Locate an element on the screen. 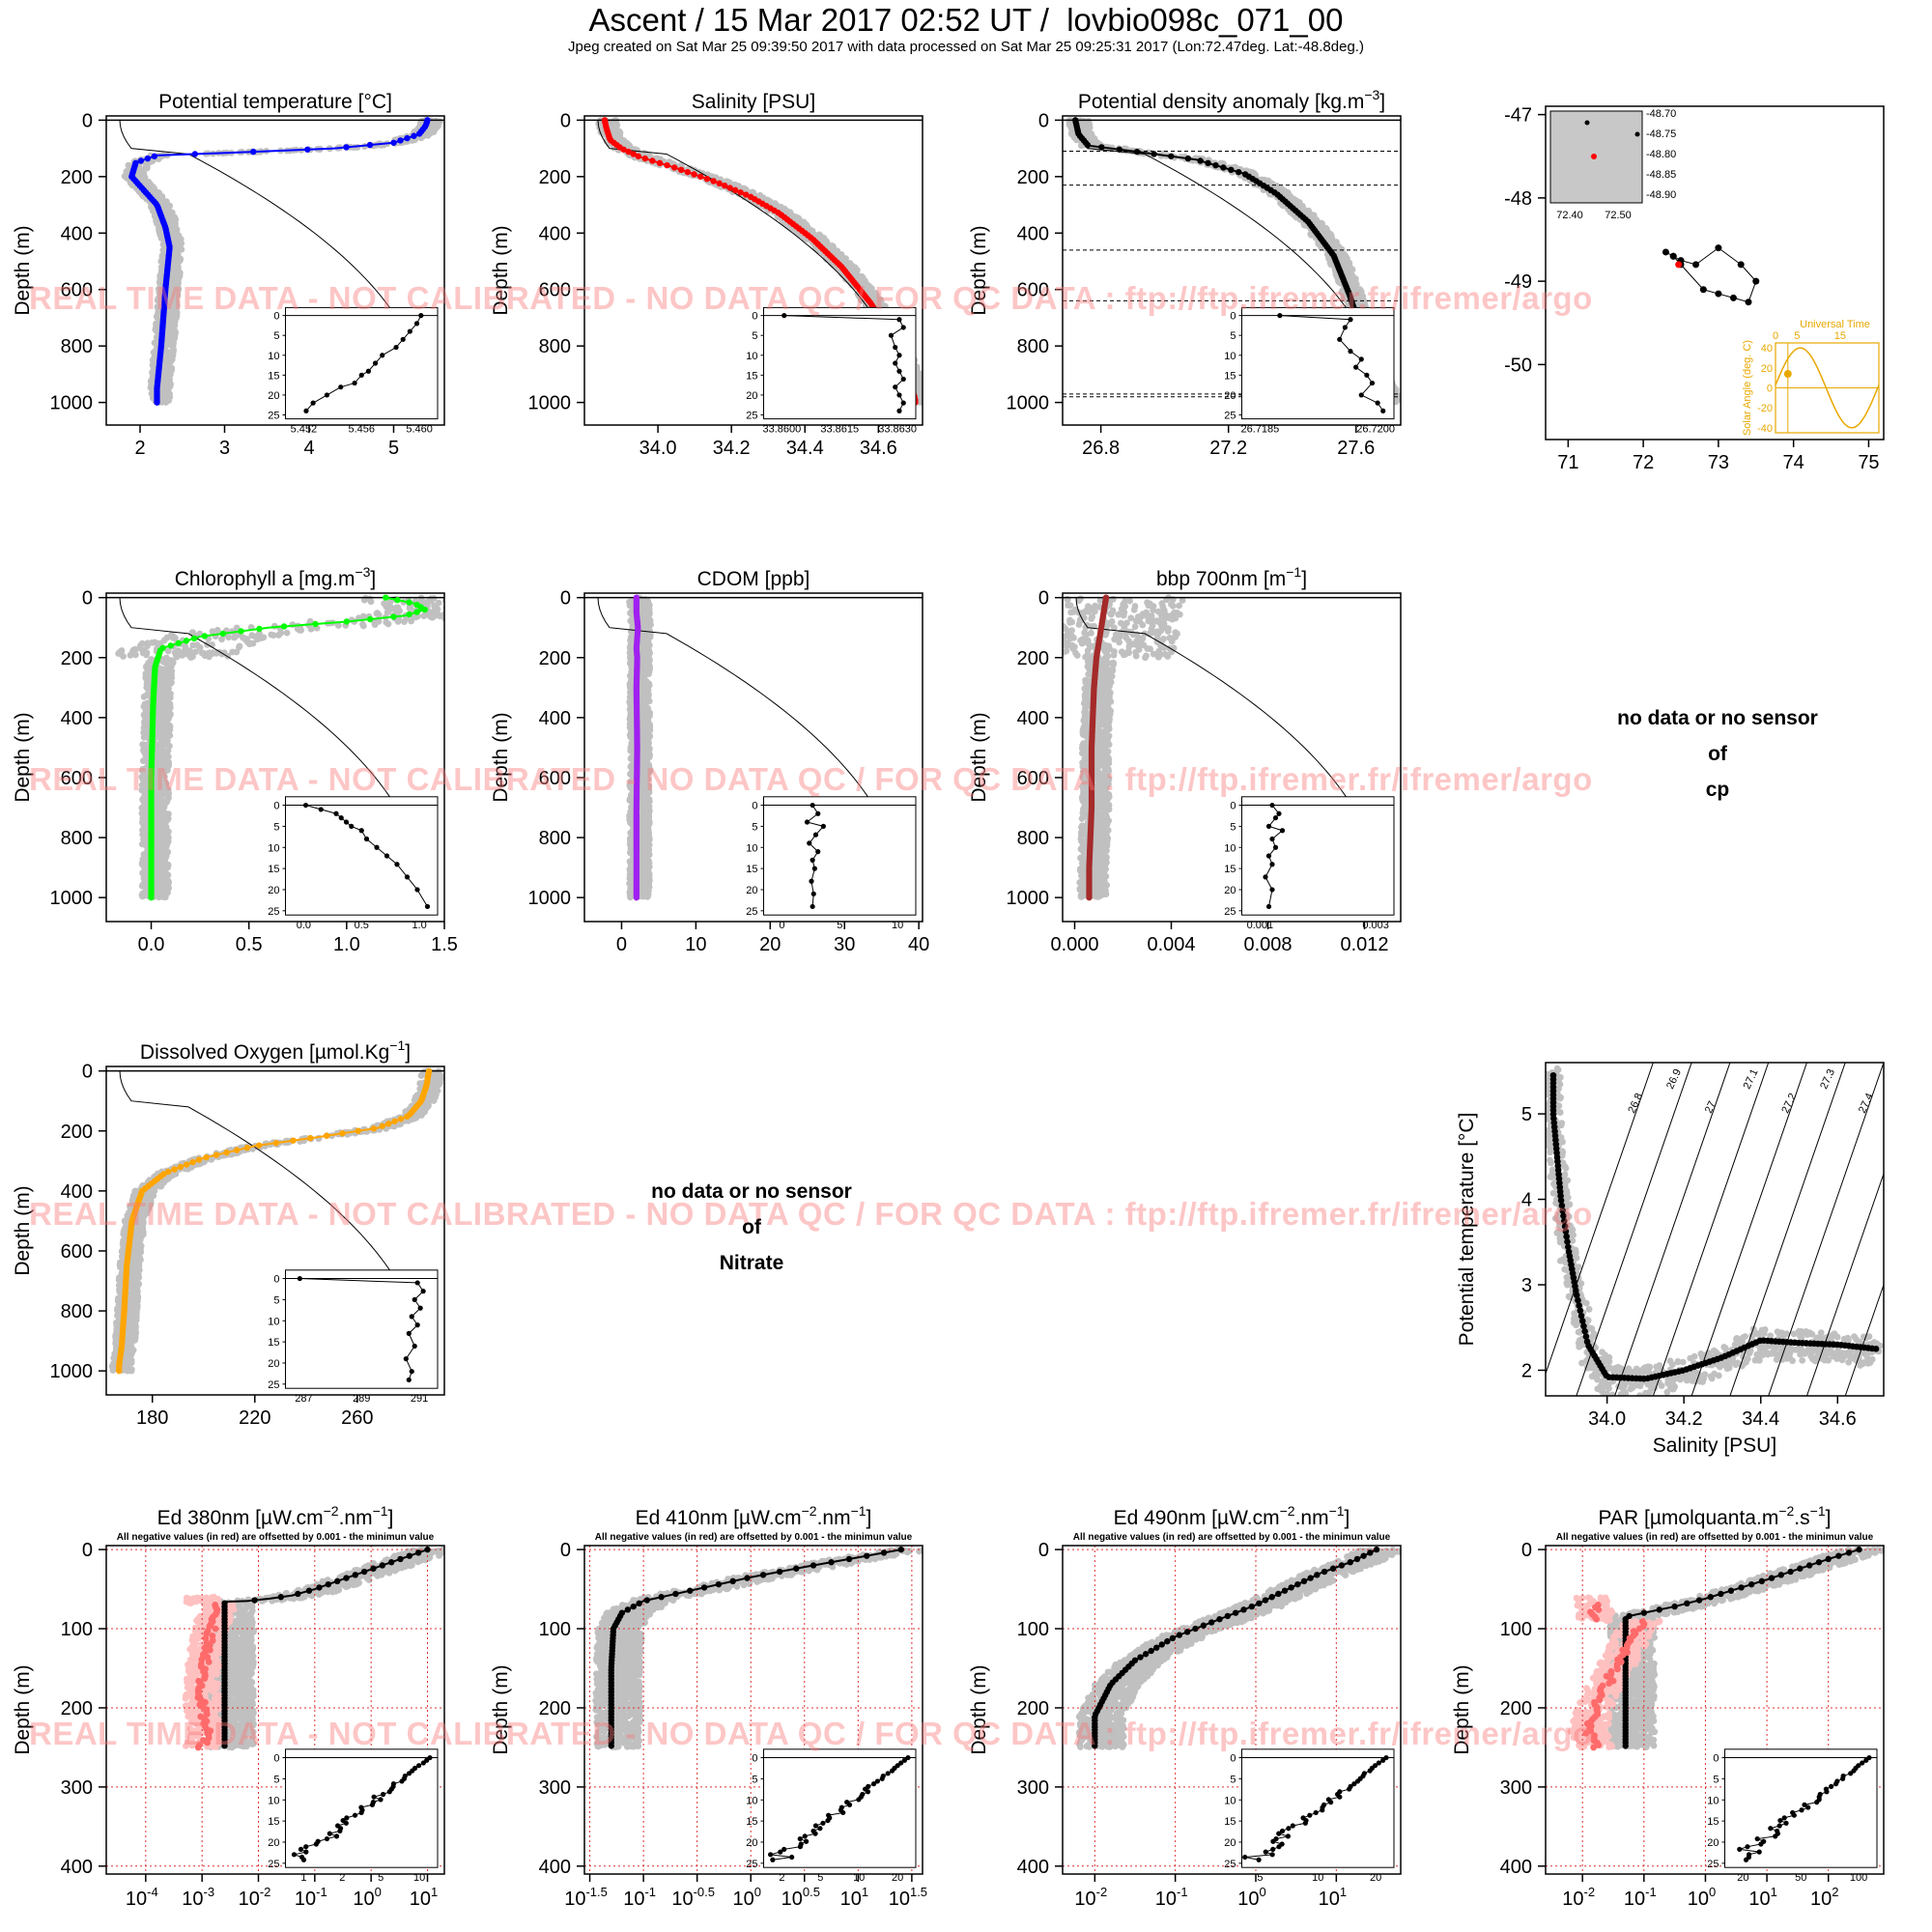 The image size is (1932, 1932). dens-title-sup: −3 is located at coordinates (1371, 94).